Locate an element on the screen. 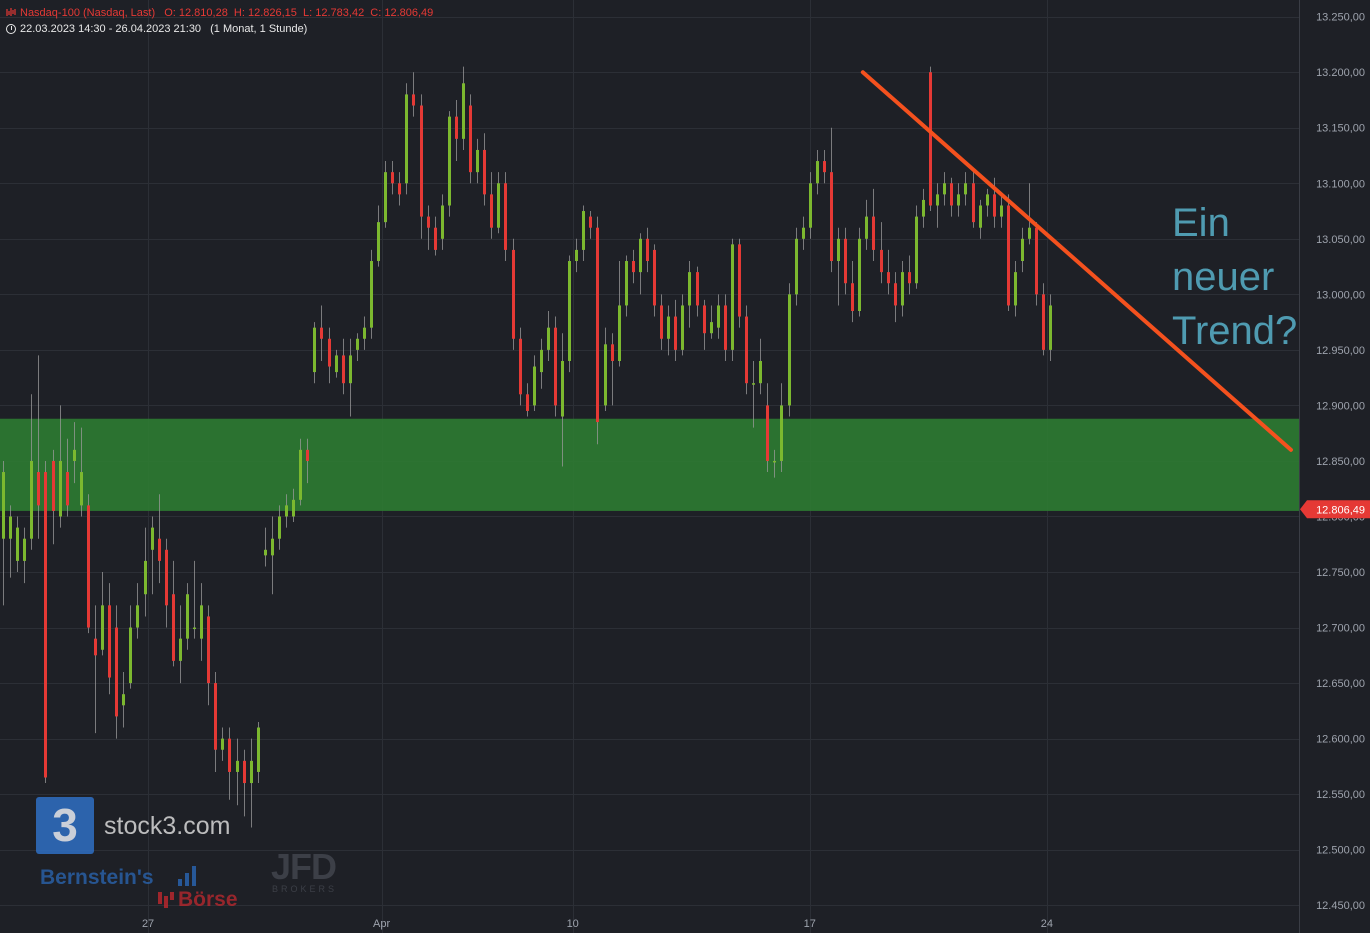  support-zone-layer is located at coordinates (649, 464).